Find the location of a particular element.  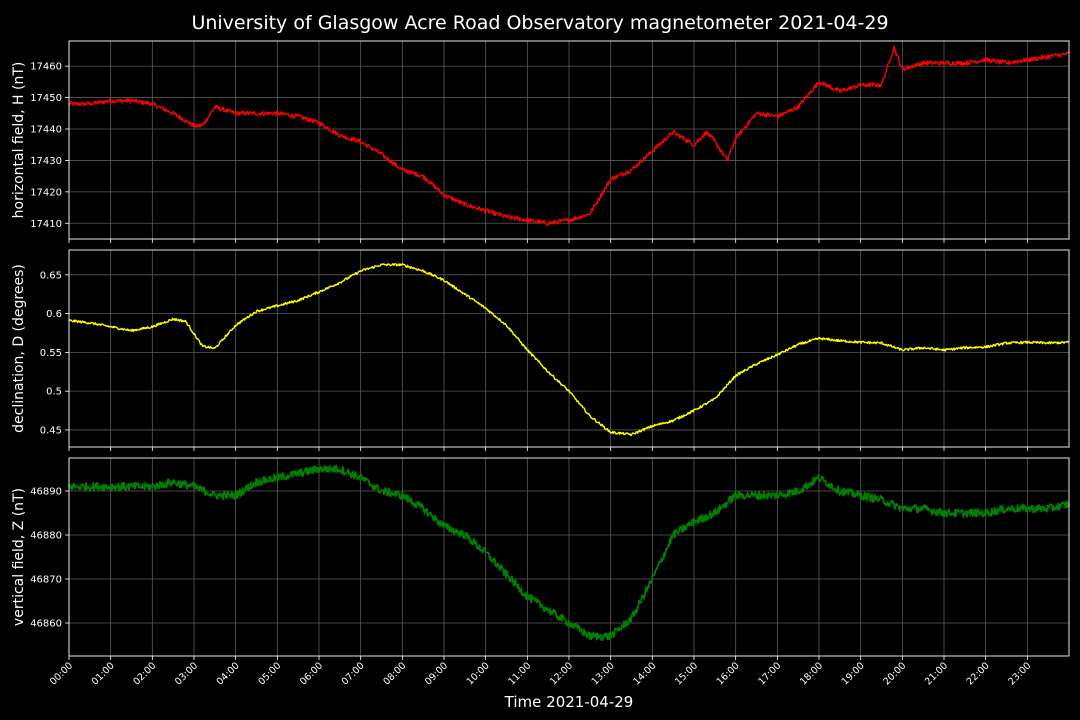

x-axis-label: Time 2021-04-29 is located at coordinates (569, 702).